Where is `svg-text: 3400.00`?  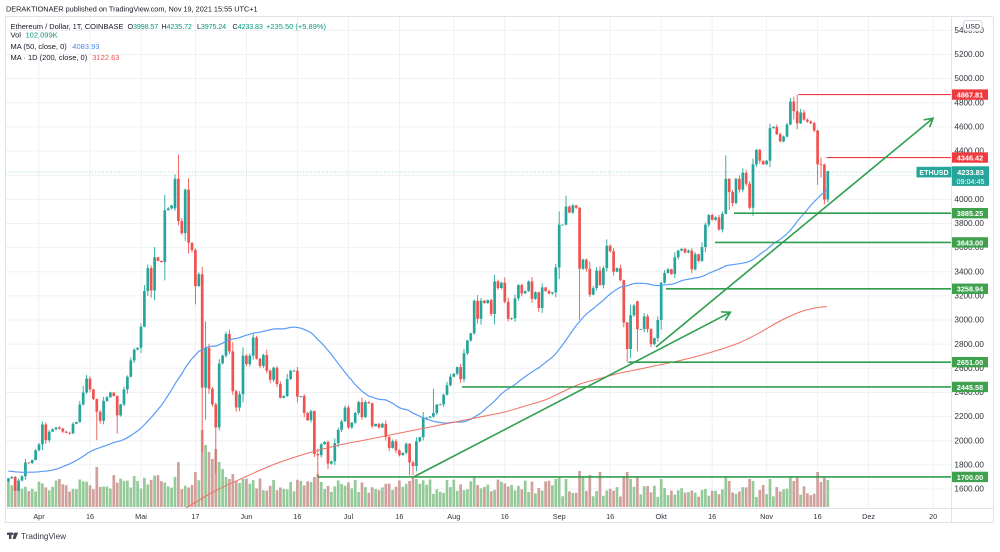 svg-text: 3400.00 is located at coordinates (969, 271).